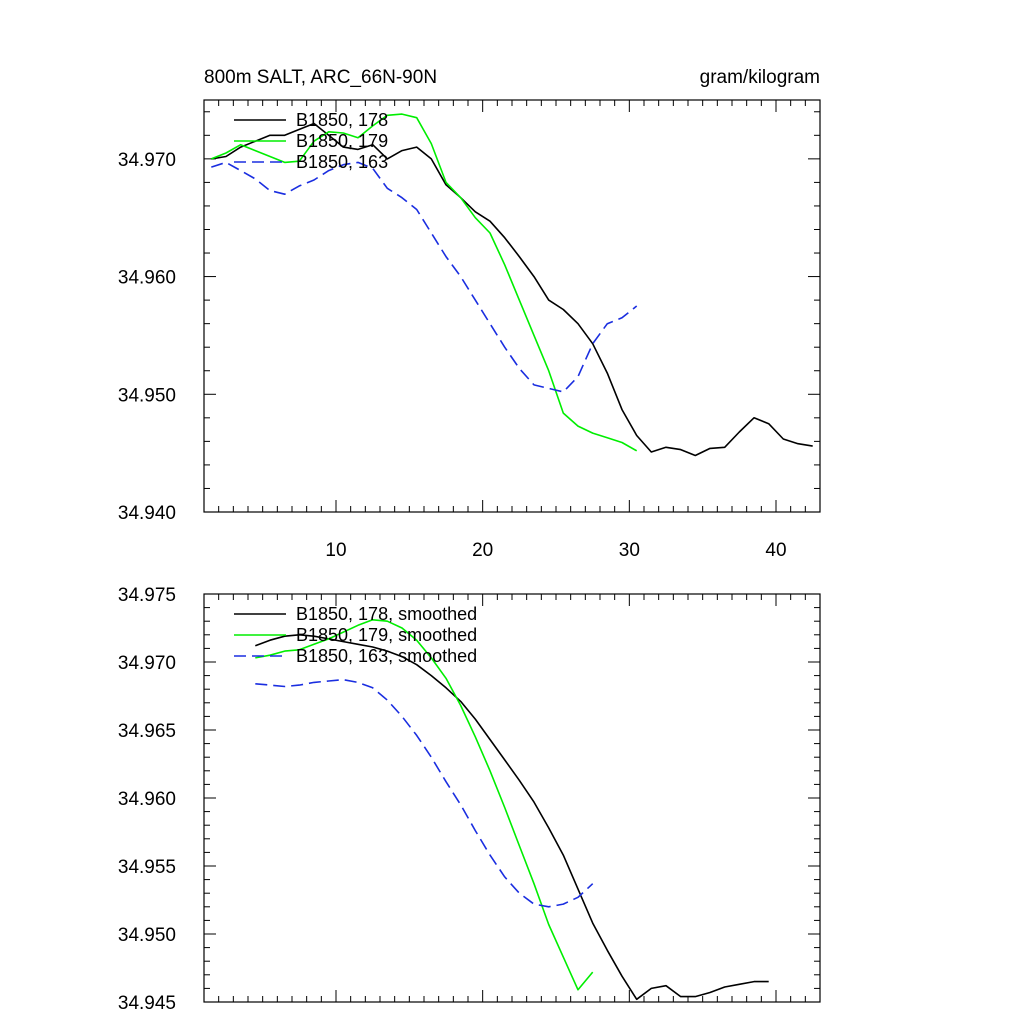 The width and height of the screenshot is (1024, 1024). What do you see at coordinates (482, 550) in the screenshot?
I see `x-tick-label: 20` at bounding box center [482, 550].